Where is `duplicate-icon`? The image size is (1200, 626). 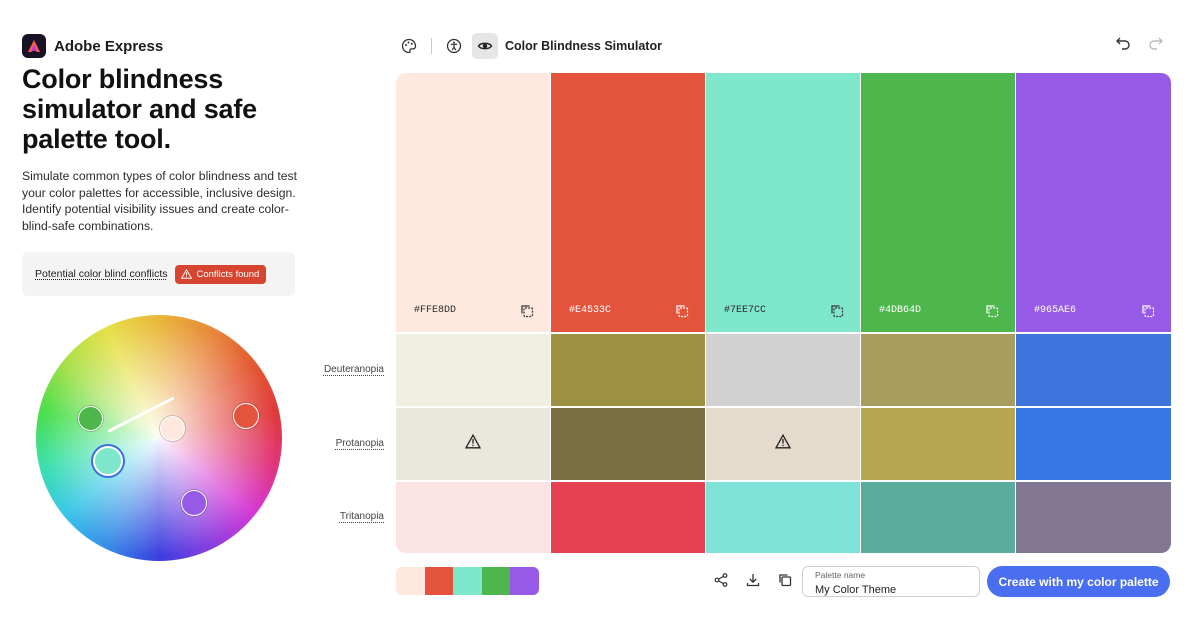
duplicate-icon is located at coordinates (785, 580).